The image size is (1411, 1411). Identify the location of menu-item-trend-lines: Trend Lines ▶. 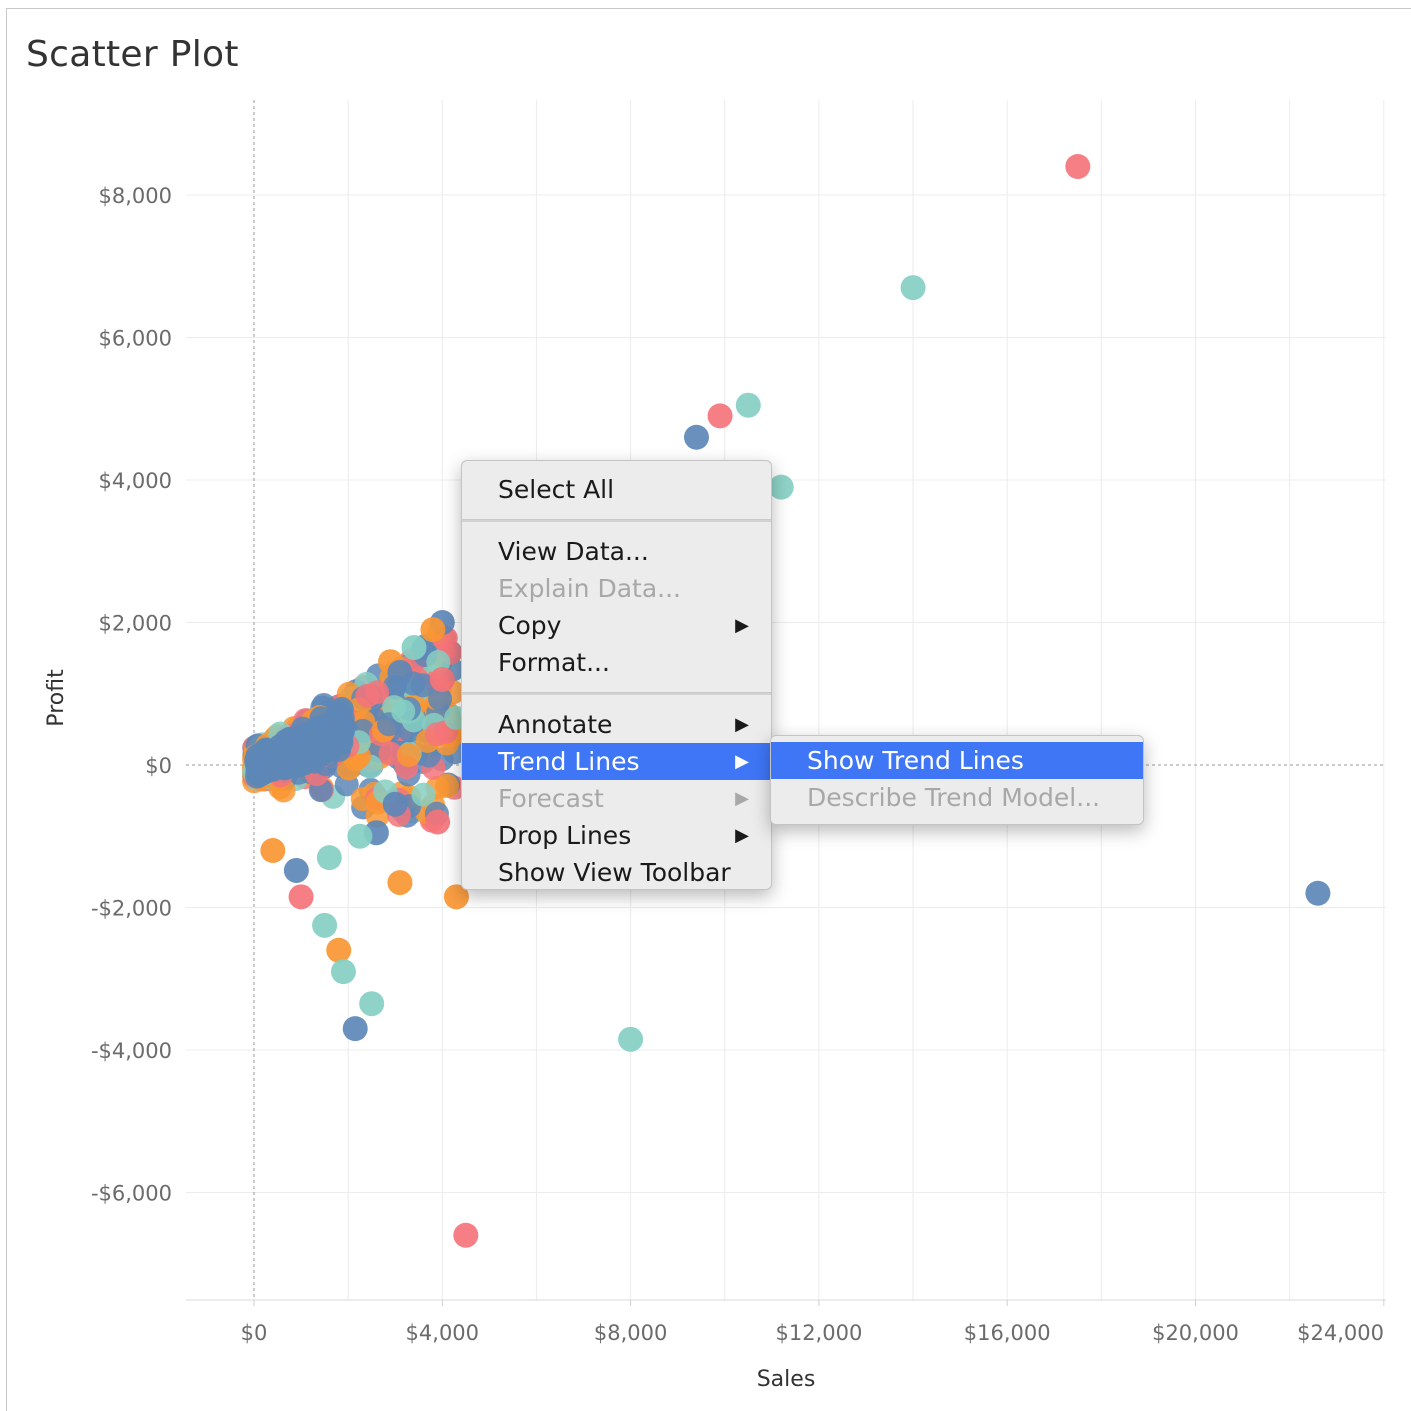
(616, 761).